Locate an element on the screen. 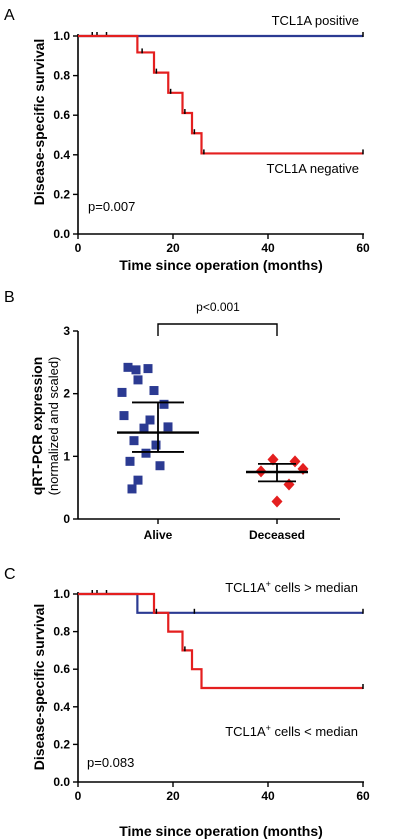  panel-c-y-tick-label: 0.8 is located at coordinates (61, 632).